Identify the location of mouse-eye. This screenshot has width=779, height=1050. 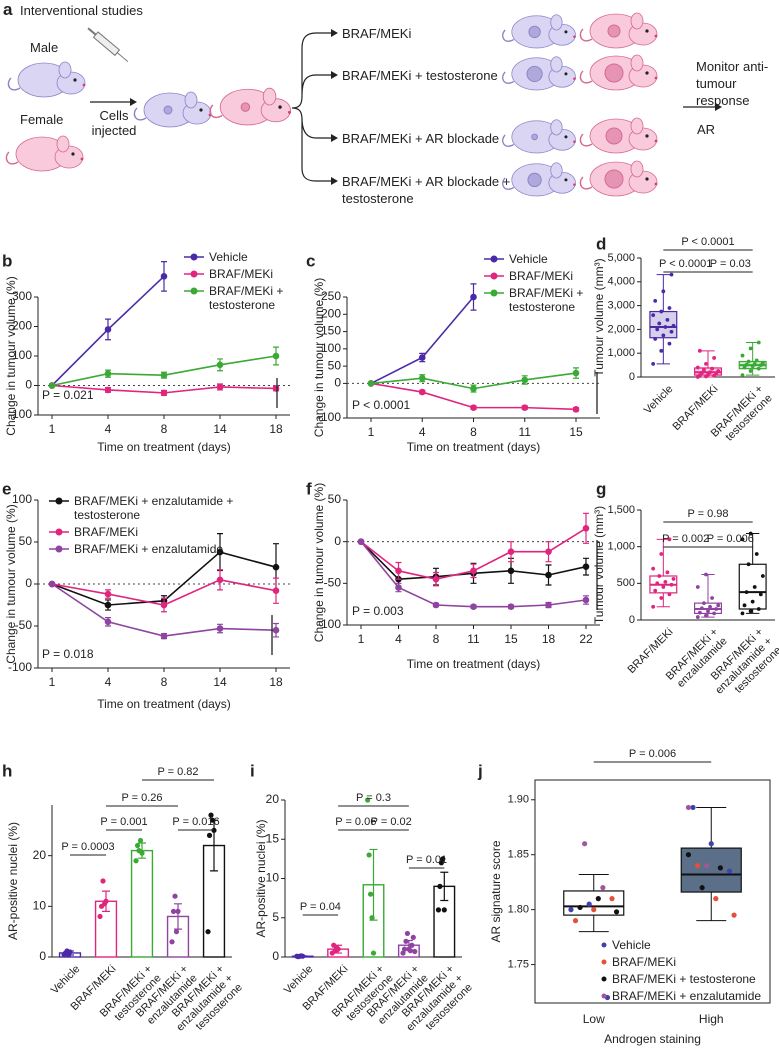
(647, 31).